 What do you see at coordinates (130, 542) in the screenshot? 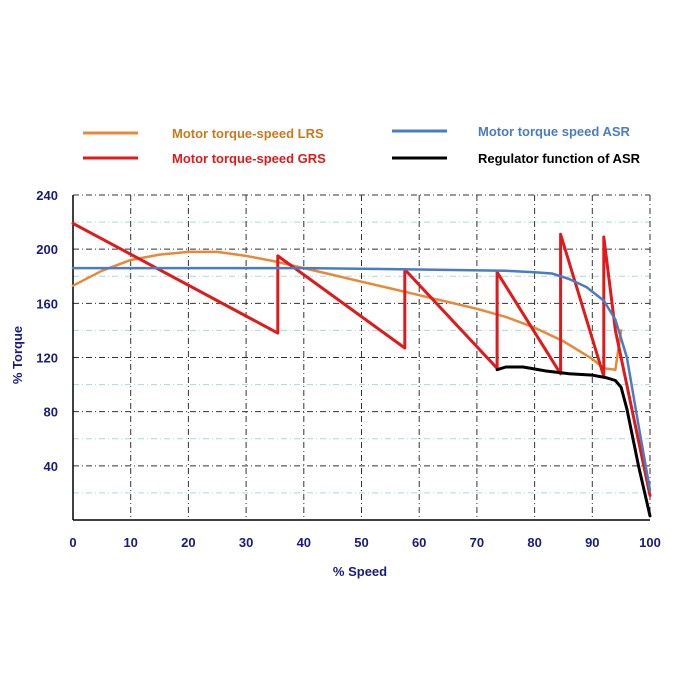
I see `x-tick-label: 10` at bounding box center [130, 542].